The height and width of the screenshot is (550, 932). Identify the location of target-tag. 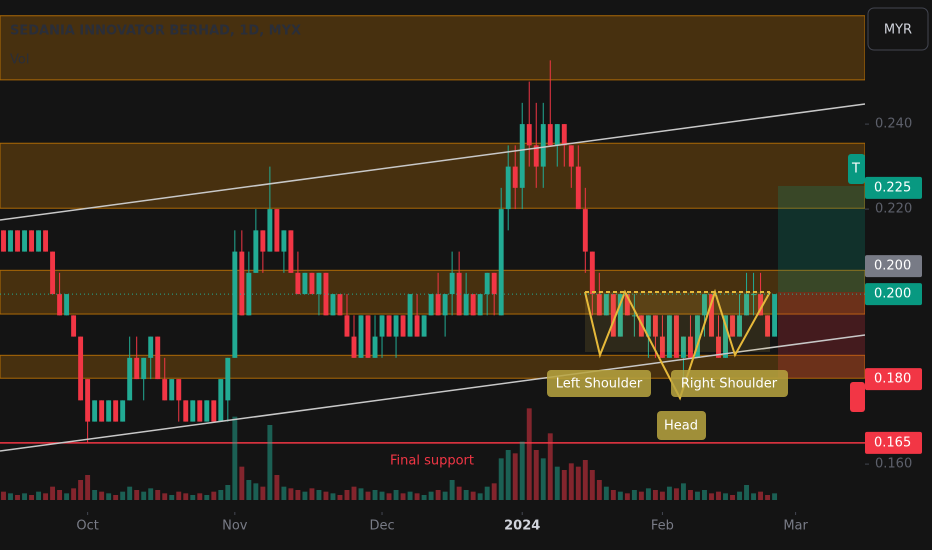
(856, 169).